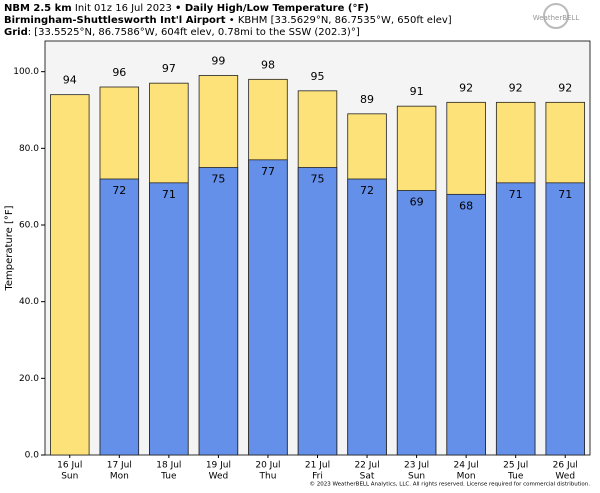 The height and width of the screenshot is (493, 600). Describe the element at coordinates (29, 226) in the screenshot. I see `y-tick-label: 60.0` at that location.